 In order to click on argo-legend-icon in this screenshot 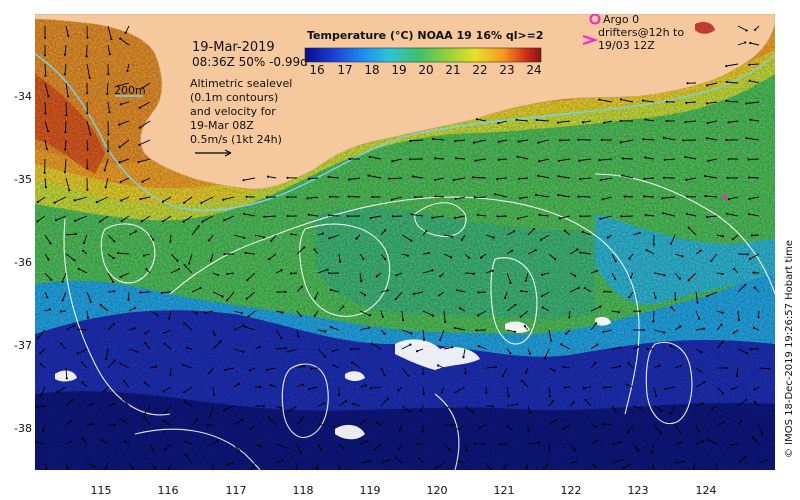, I will do `click(595, 19)`.